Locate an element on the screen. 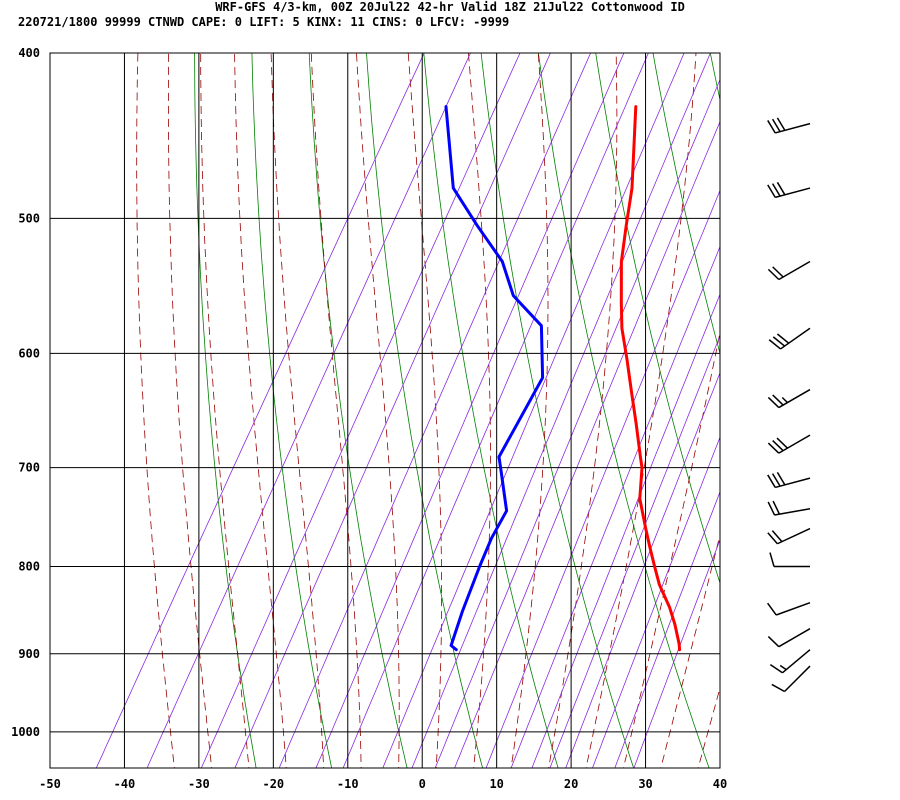 The image size is (900, 800). temperature-tick-label: -20 is located at coordinates (273, 784).